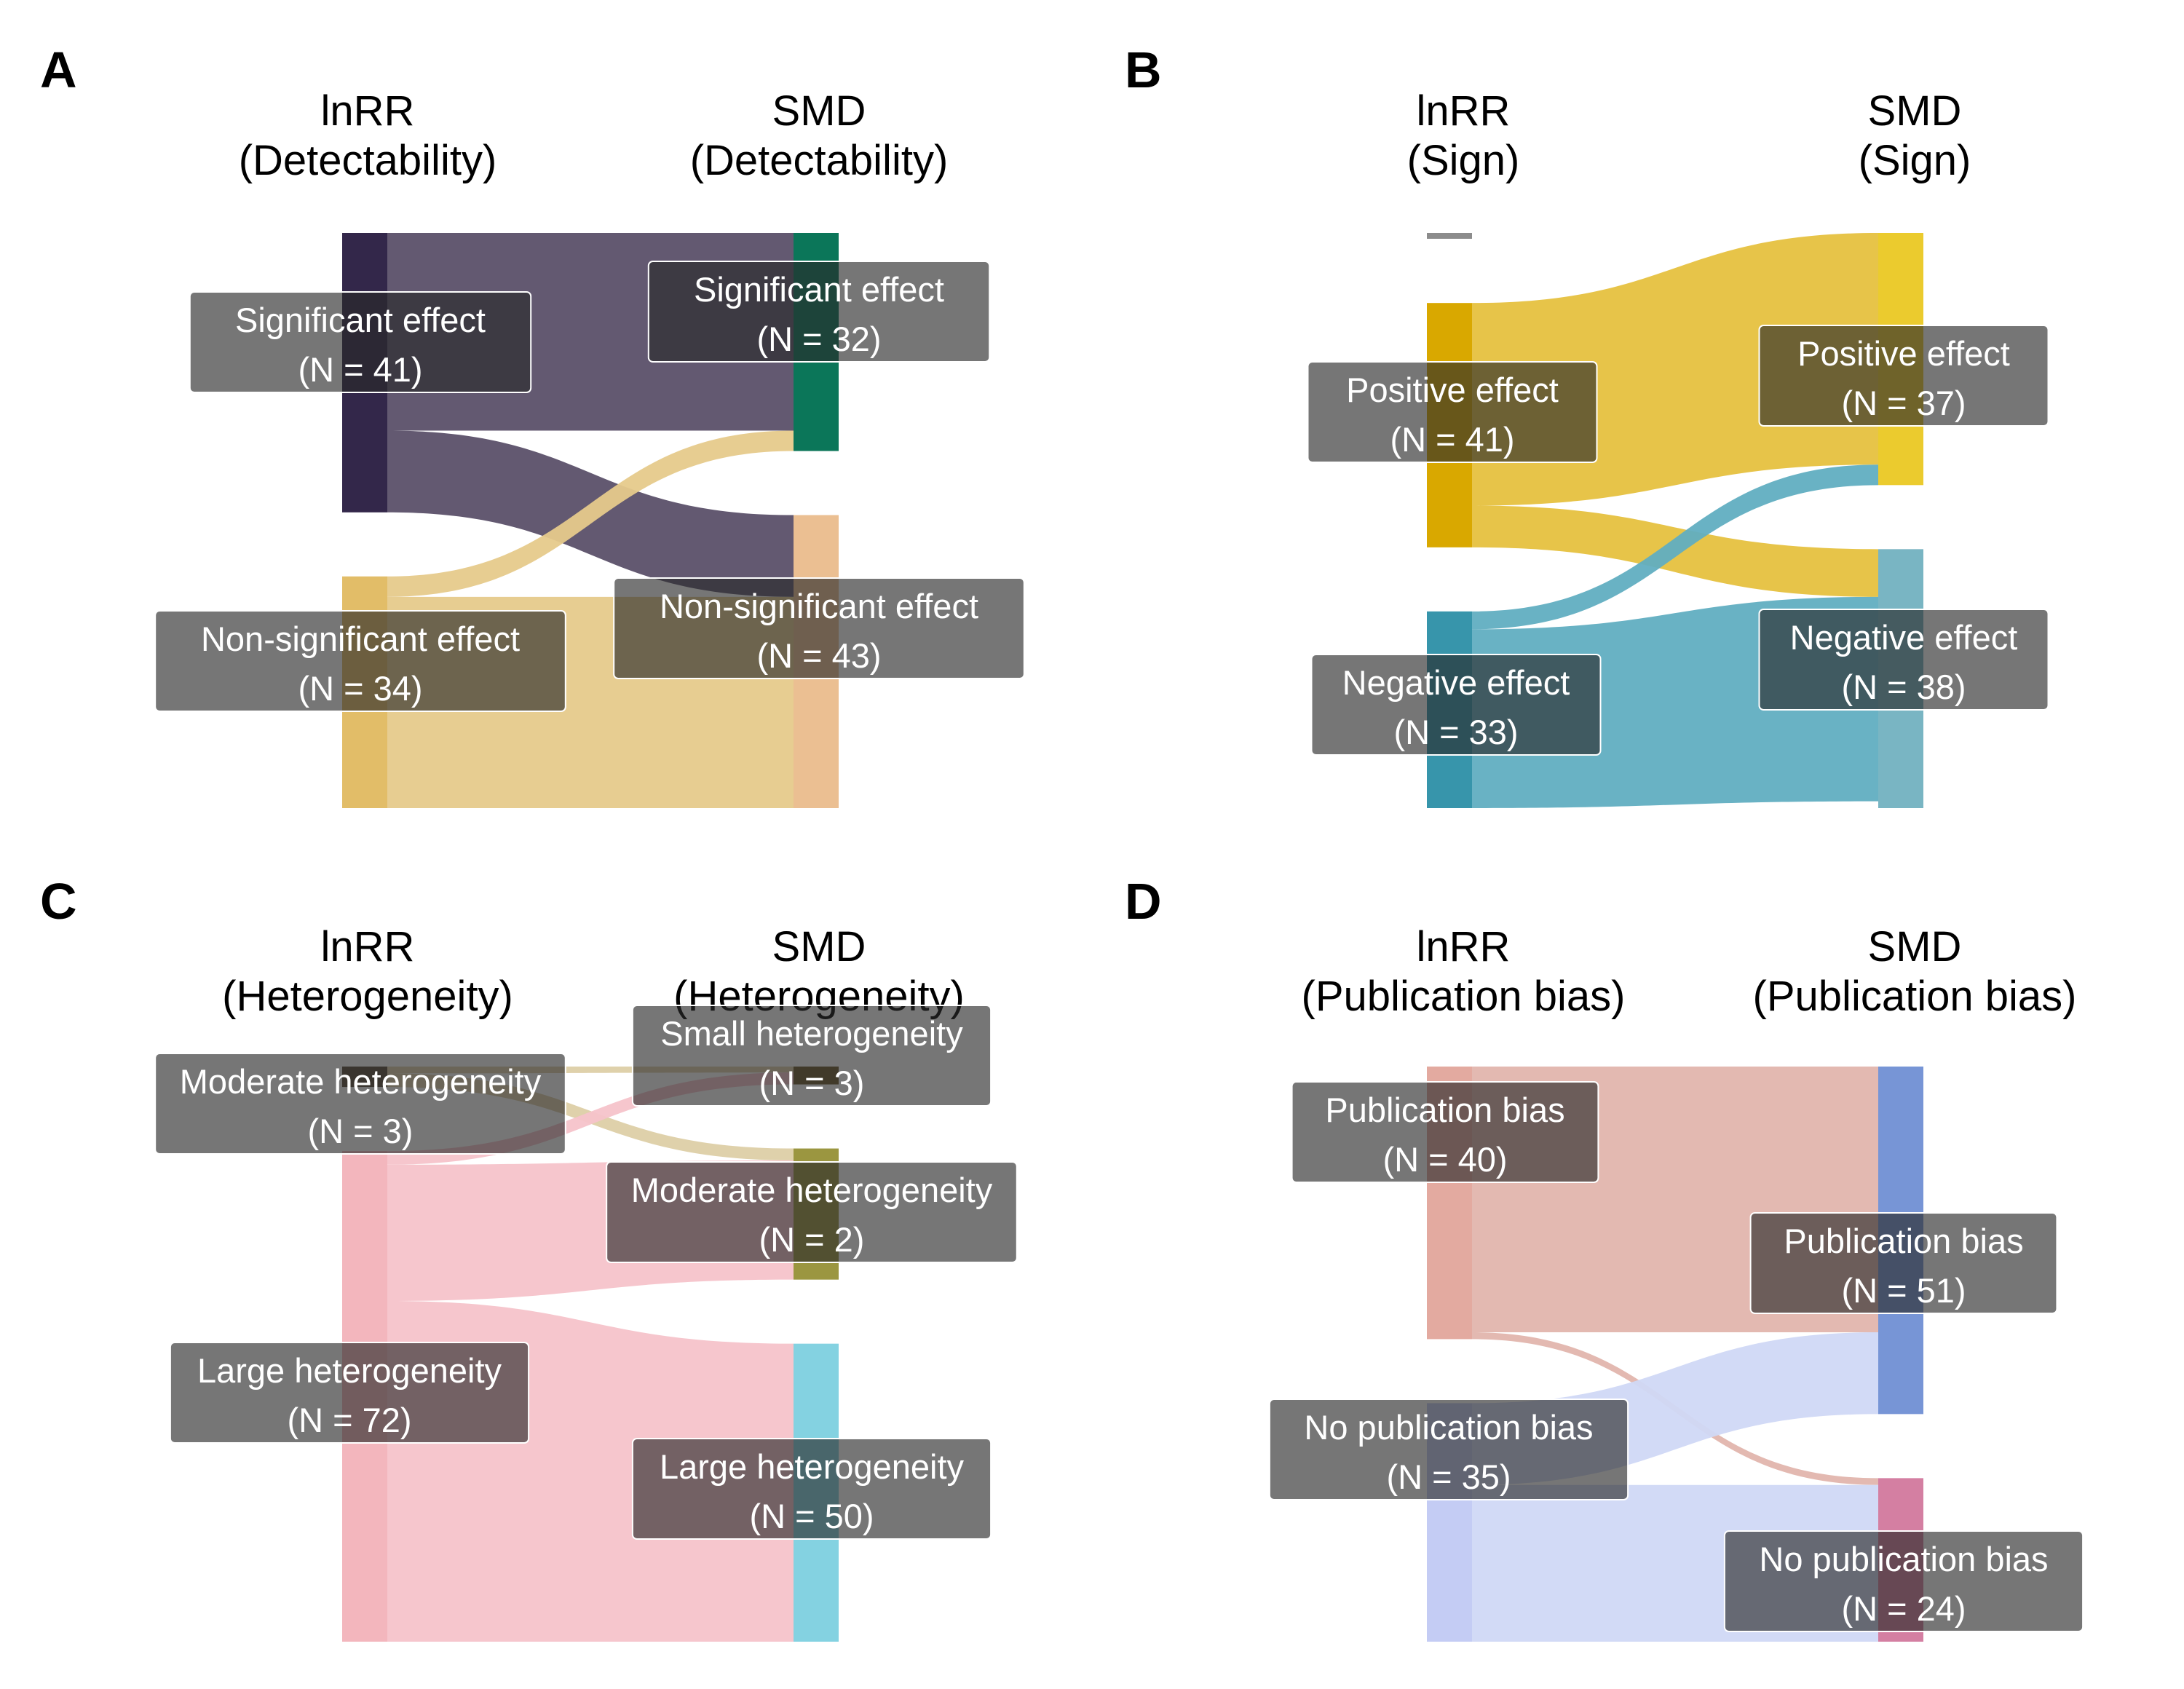 The width and height of the screenshot is (2184, 1689). I want to click on left-column-header: (Publication bias), so click(1464, 996).